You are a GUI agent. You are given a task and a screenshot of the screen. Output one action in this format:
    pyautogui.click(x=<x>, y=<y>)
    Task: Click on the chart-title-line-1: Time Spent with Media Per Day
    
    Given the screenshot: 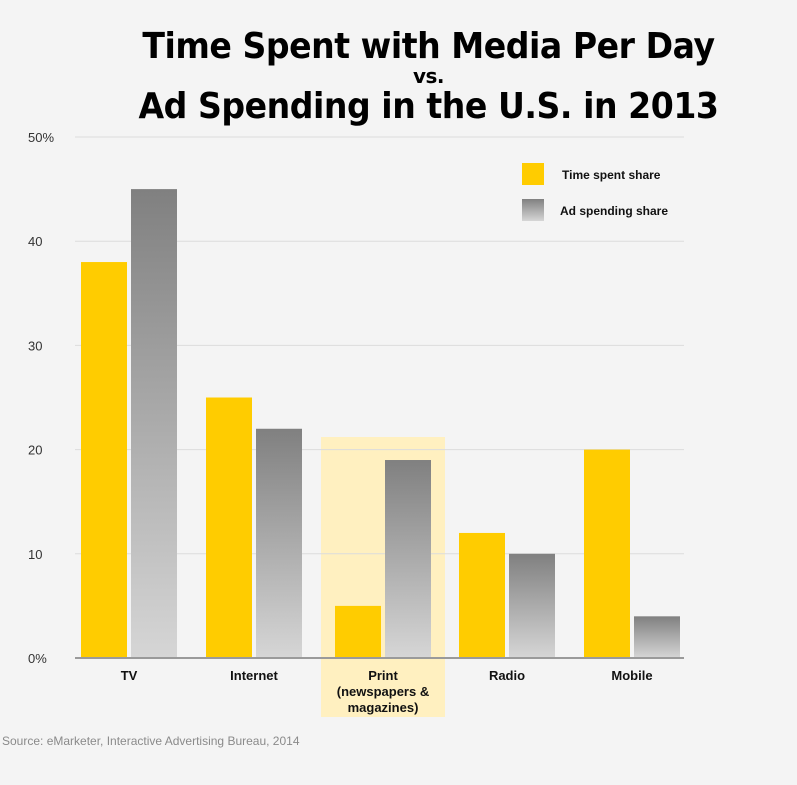 What is the action you would take?
    pyautogui.click(x=428, y=46)
    